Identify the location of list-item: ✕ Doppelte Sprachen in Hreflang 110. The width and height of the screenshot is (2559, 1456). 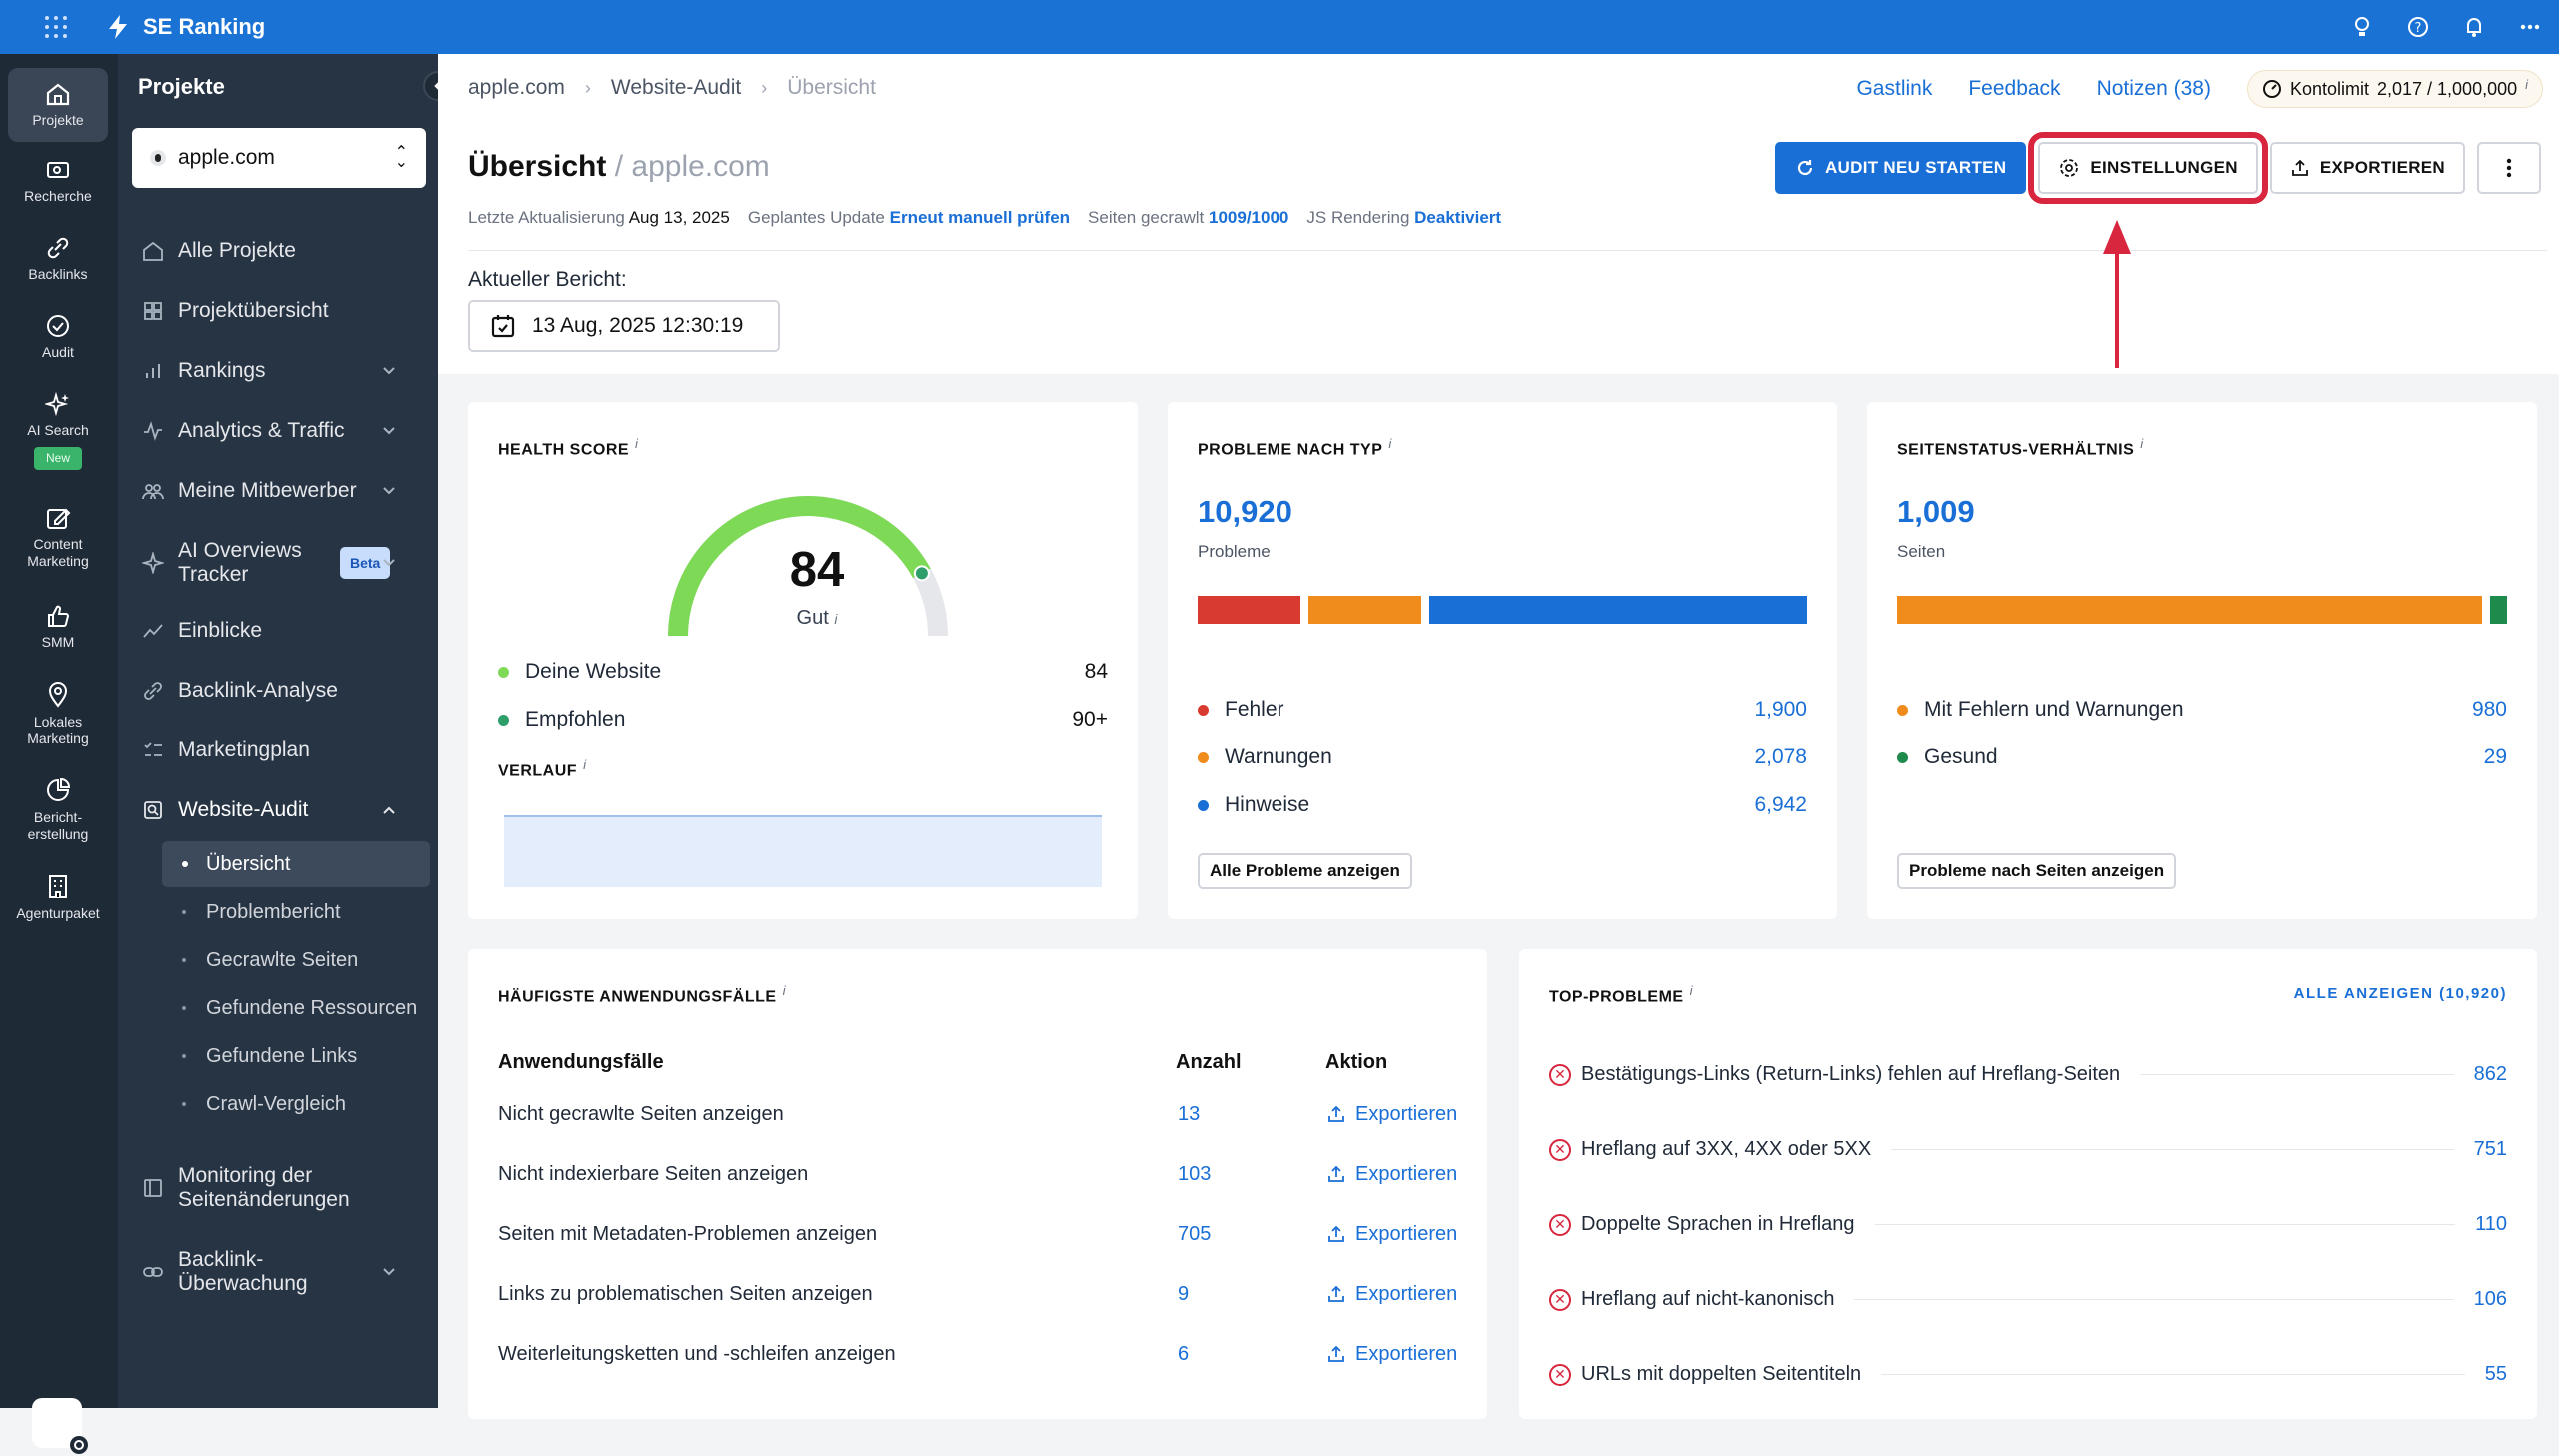
(2028, 1224).